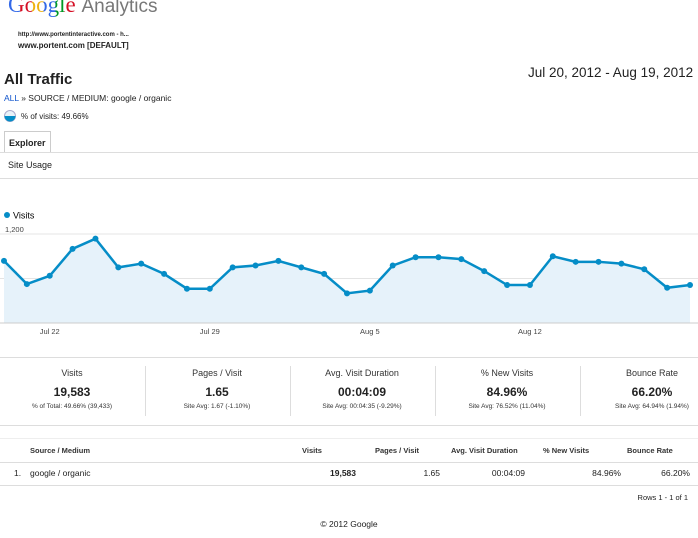  I want to click on table-cell: 66.20%, so click(675, 473).